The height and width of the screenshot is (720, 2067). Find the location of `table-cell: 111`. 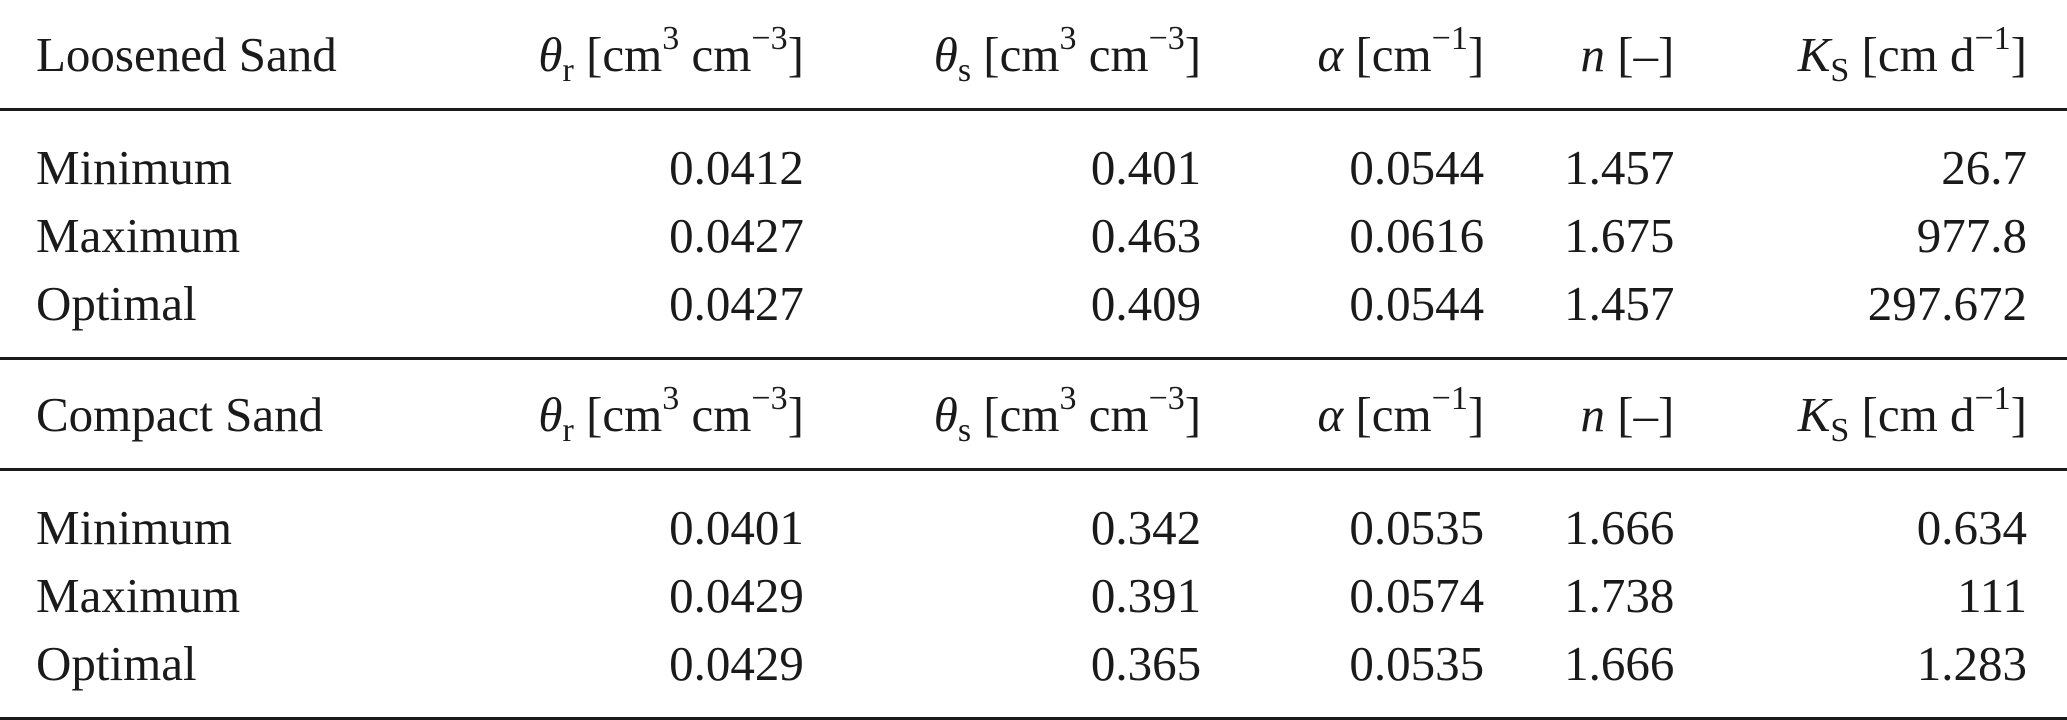

table-cell: 111 is located at coordinates (1992, 595).